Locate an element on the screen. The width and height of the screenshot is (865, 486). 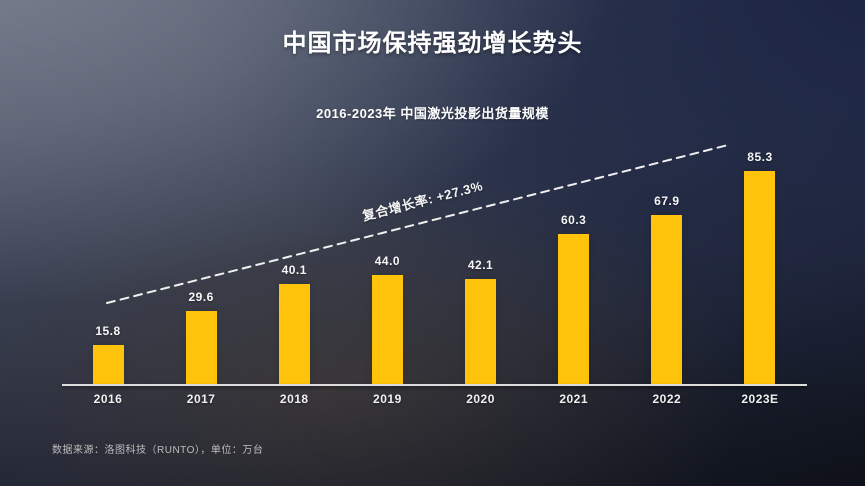
x-axis-label: 2019 is located at coordinates (387, 399).